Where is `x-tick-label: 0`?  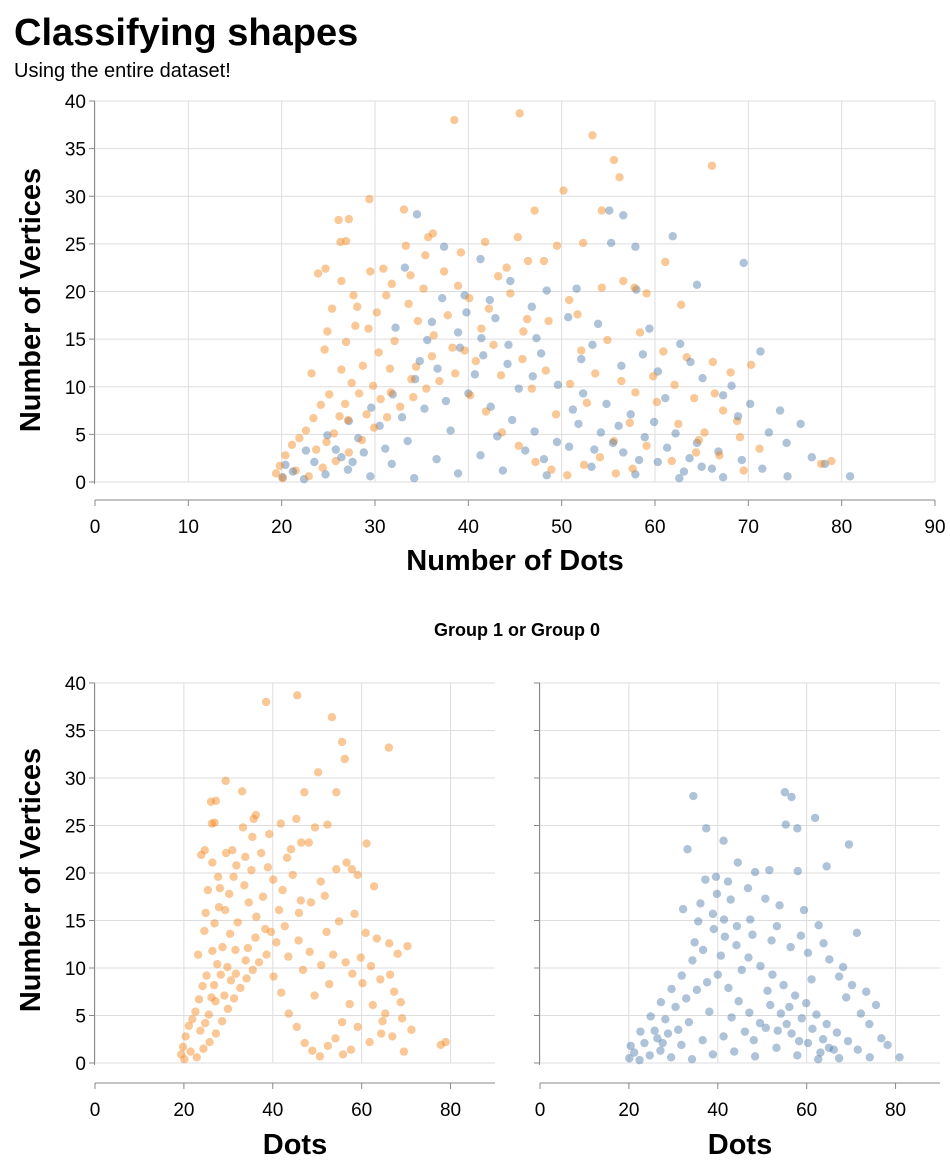 x-tick-label: 0 is located at coordinates (95, 527).